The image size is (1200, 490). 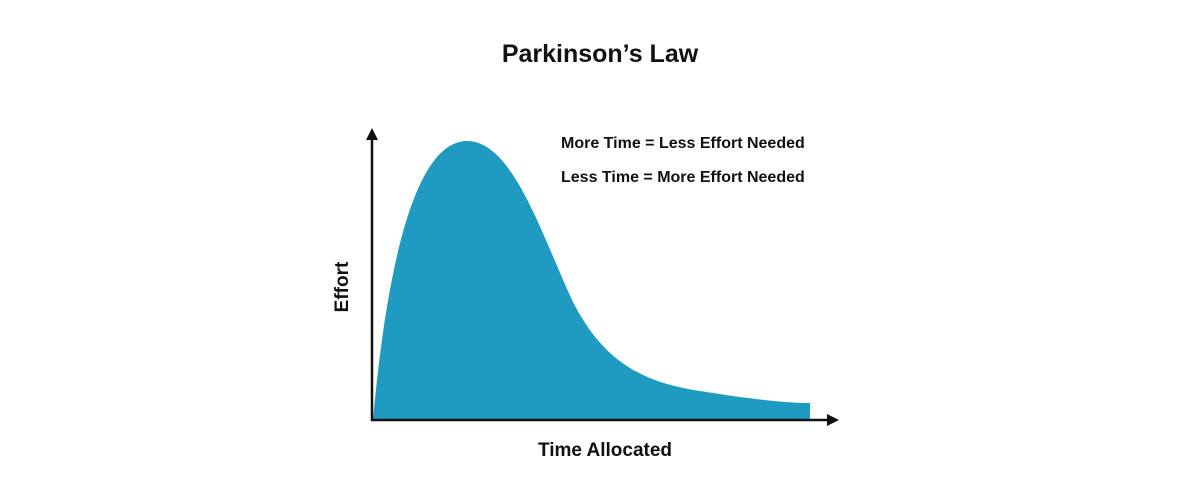 I want to click on x-axis-arrow-icon, so click(x=833, y=420).